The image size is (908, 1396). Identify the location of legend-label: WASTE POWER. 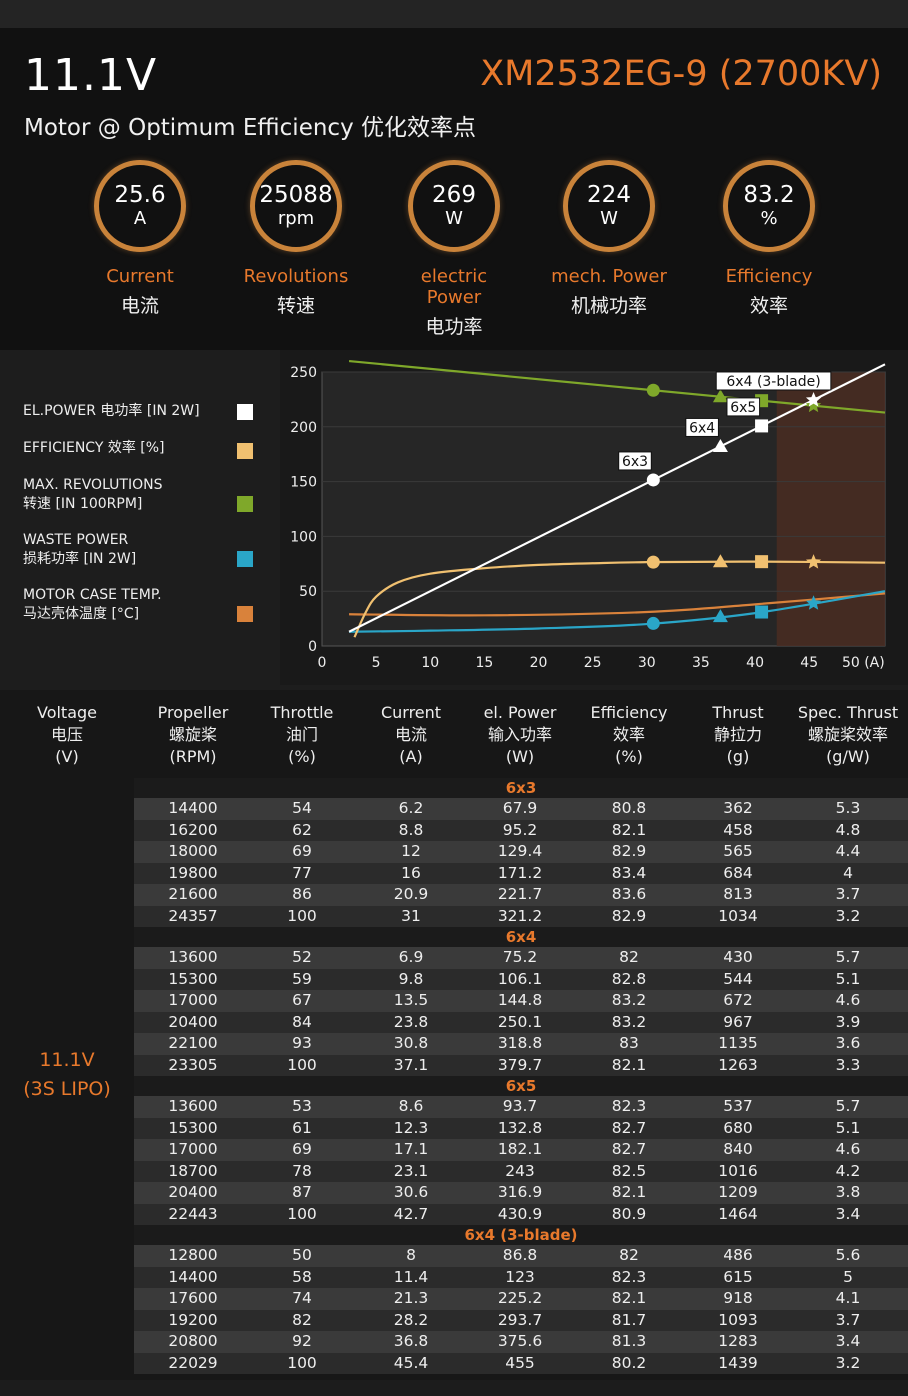
(76, 540).